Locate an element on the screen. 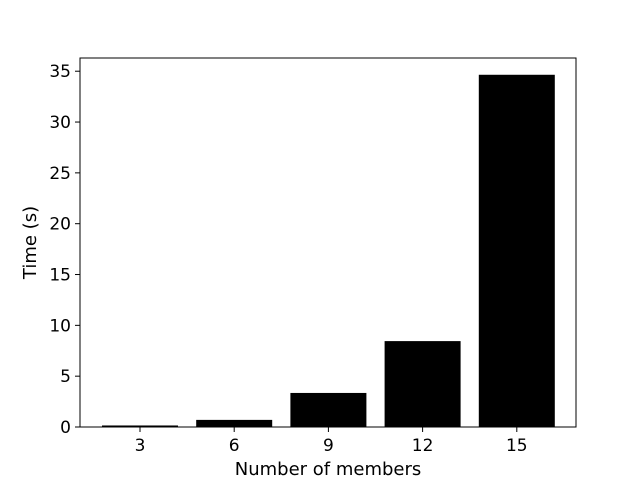 The height and width of the screenshot is (480, 640). x-axis-label: Number of members is located at coordinates (328, 469).